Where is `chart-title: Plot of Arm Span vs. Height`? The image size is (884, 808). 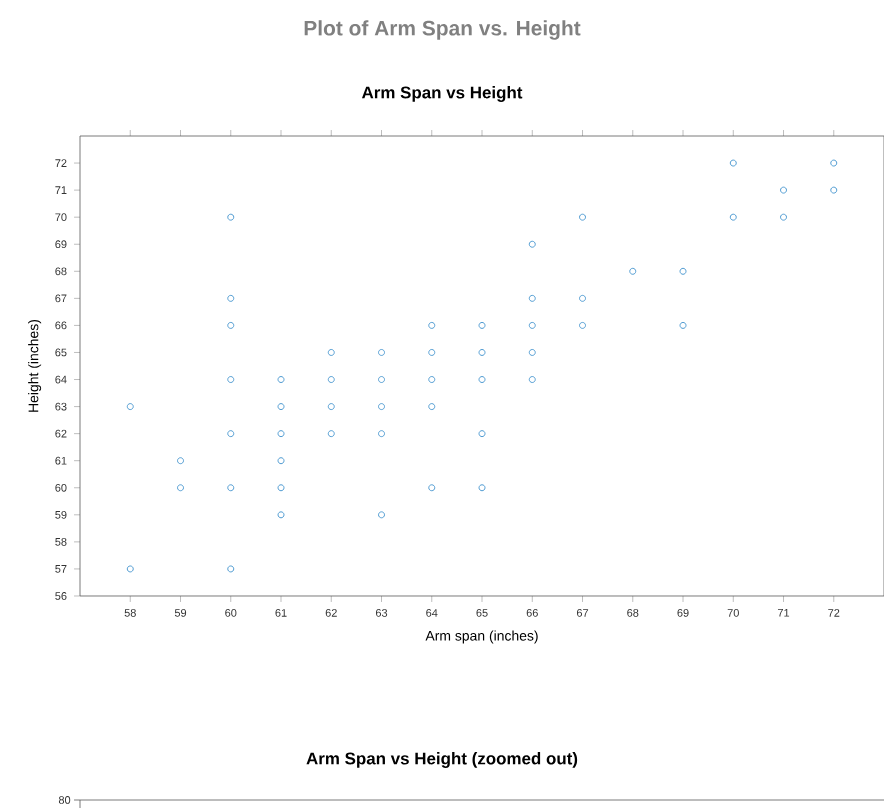 chart-title: Plot of Arm Span vs. Height is located at coordinates (442, 30).